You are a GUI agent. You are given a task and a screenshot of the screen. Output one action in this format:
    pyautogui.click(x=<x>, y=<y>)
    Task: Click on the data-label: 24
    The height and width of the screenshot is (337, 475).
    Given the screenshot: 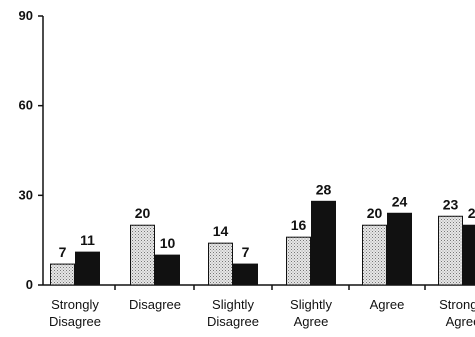 What is the action you would take?
    pyautogui.click(x=400, y=201)
    